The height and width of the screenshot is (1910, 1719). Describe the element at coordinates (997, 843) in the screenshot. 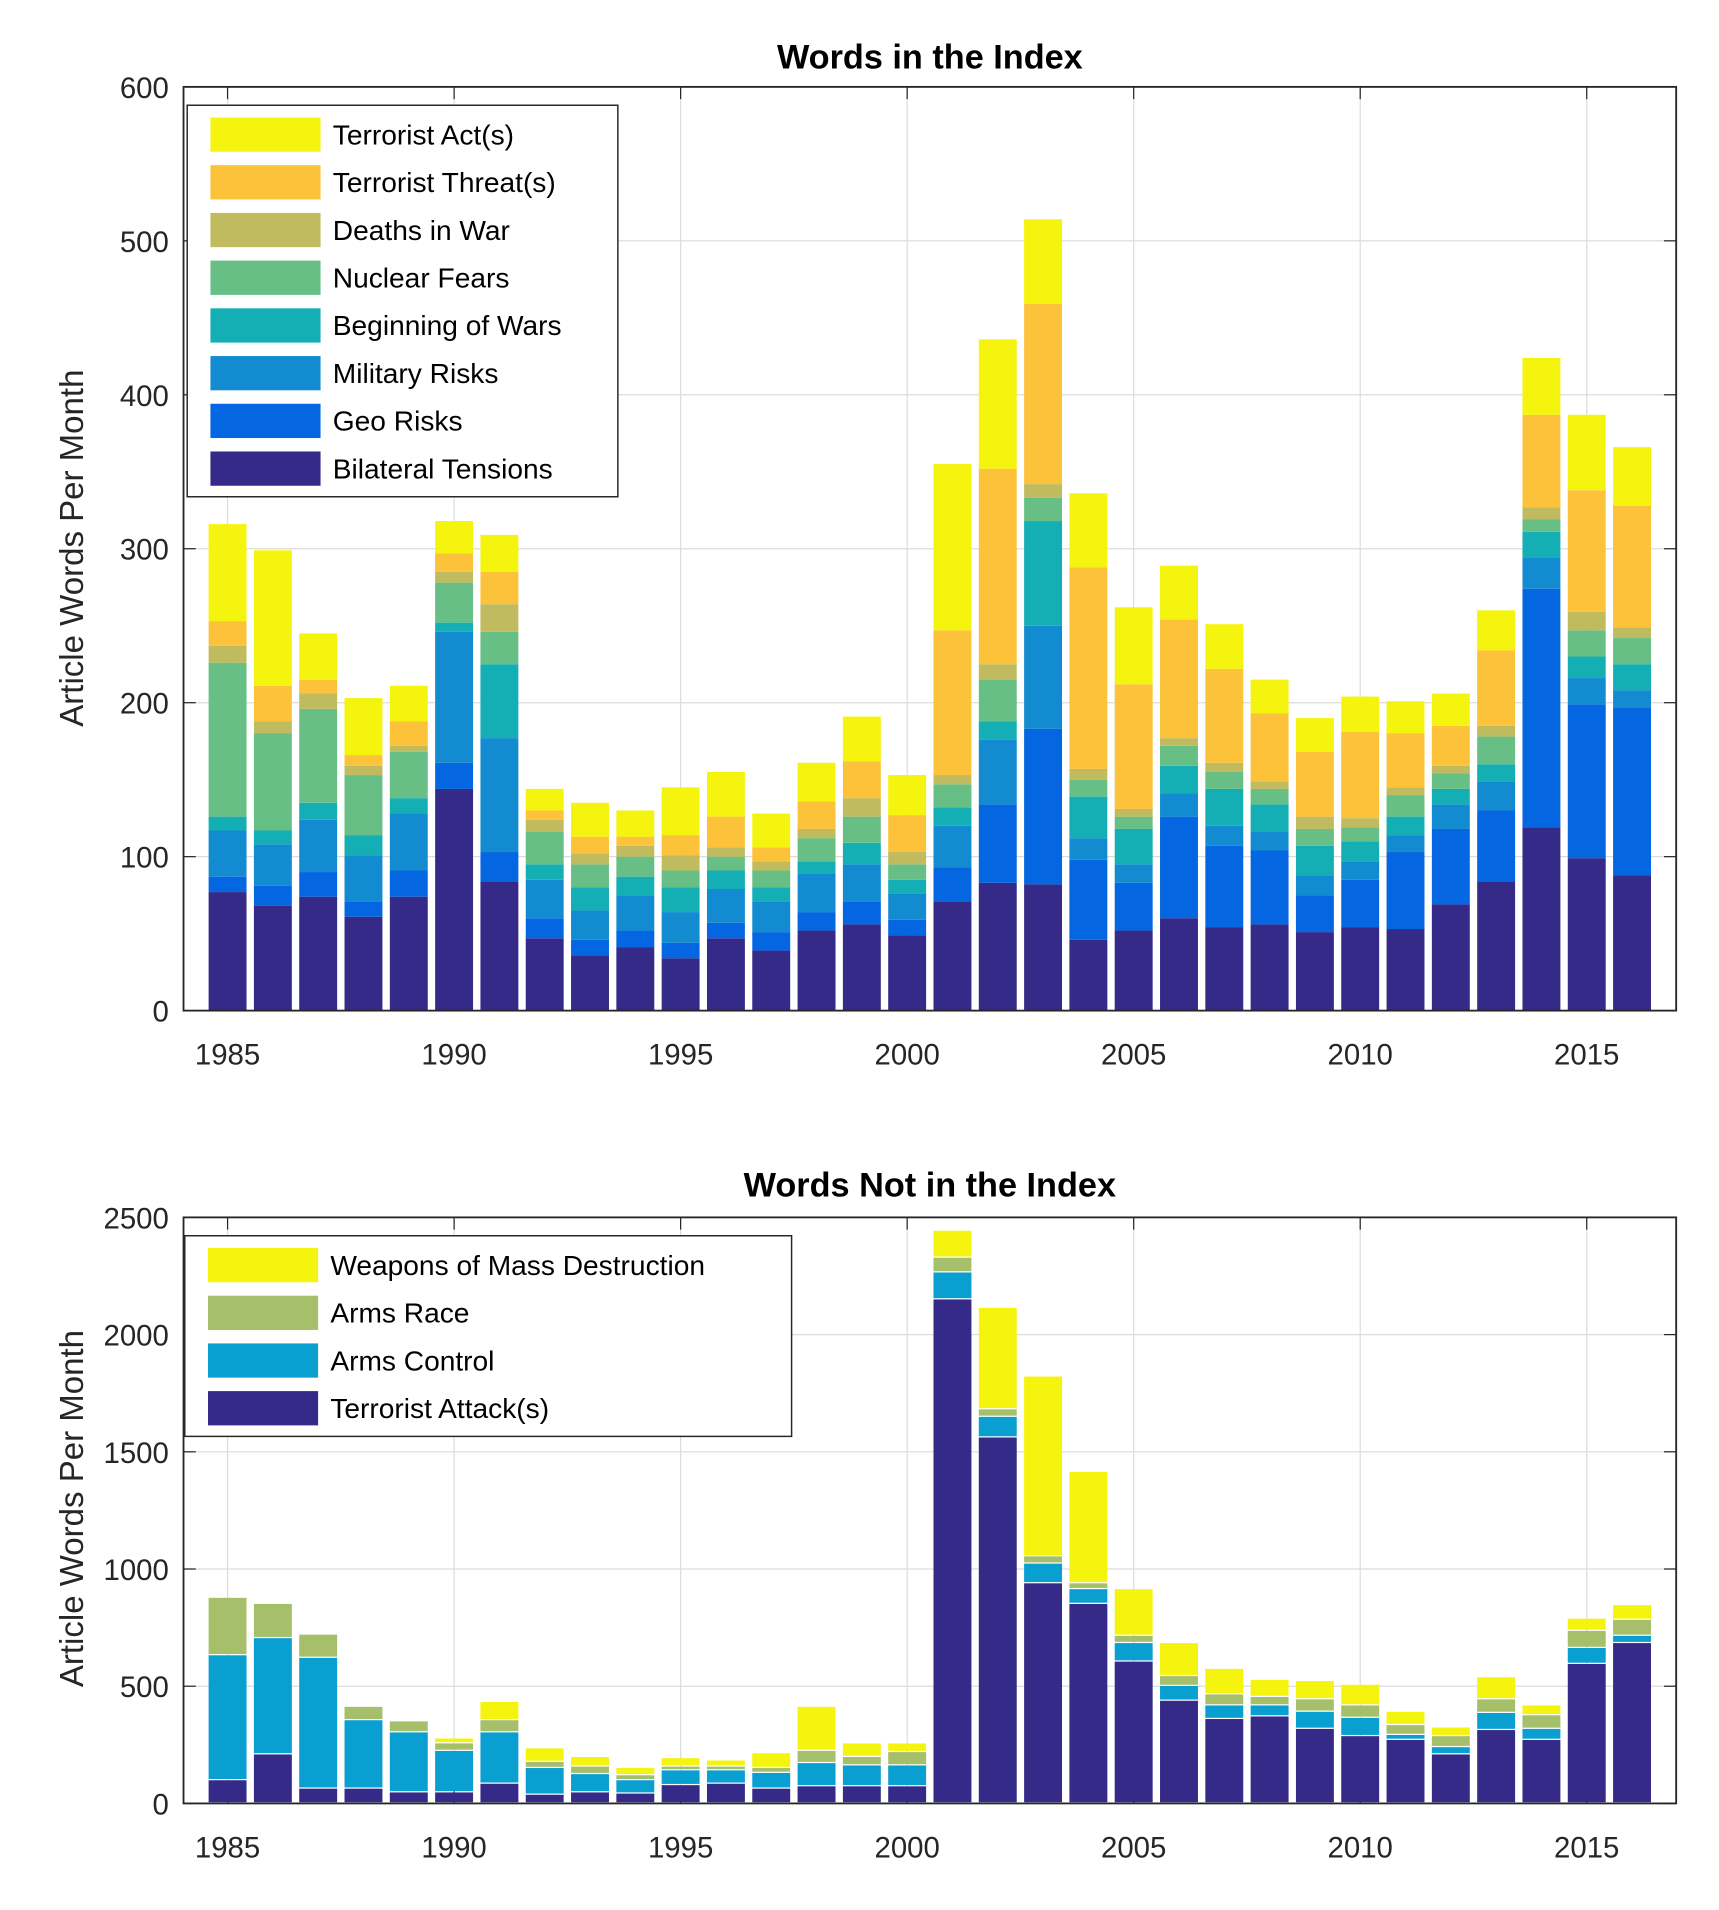

I see `bar-segment-geo-risks-2002` at that location.